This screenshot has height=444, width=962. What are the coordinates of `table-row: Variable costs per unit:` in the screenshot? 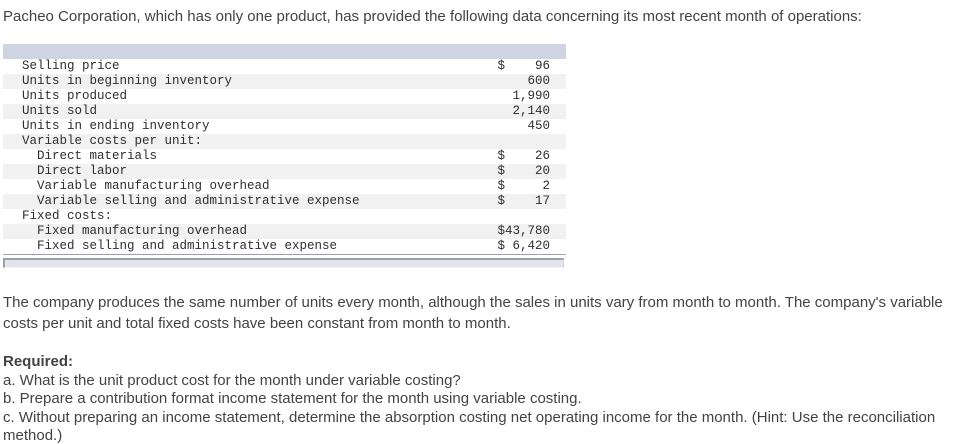 It's located at (284, 141).